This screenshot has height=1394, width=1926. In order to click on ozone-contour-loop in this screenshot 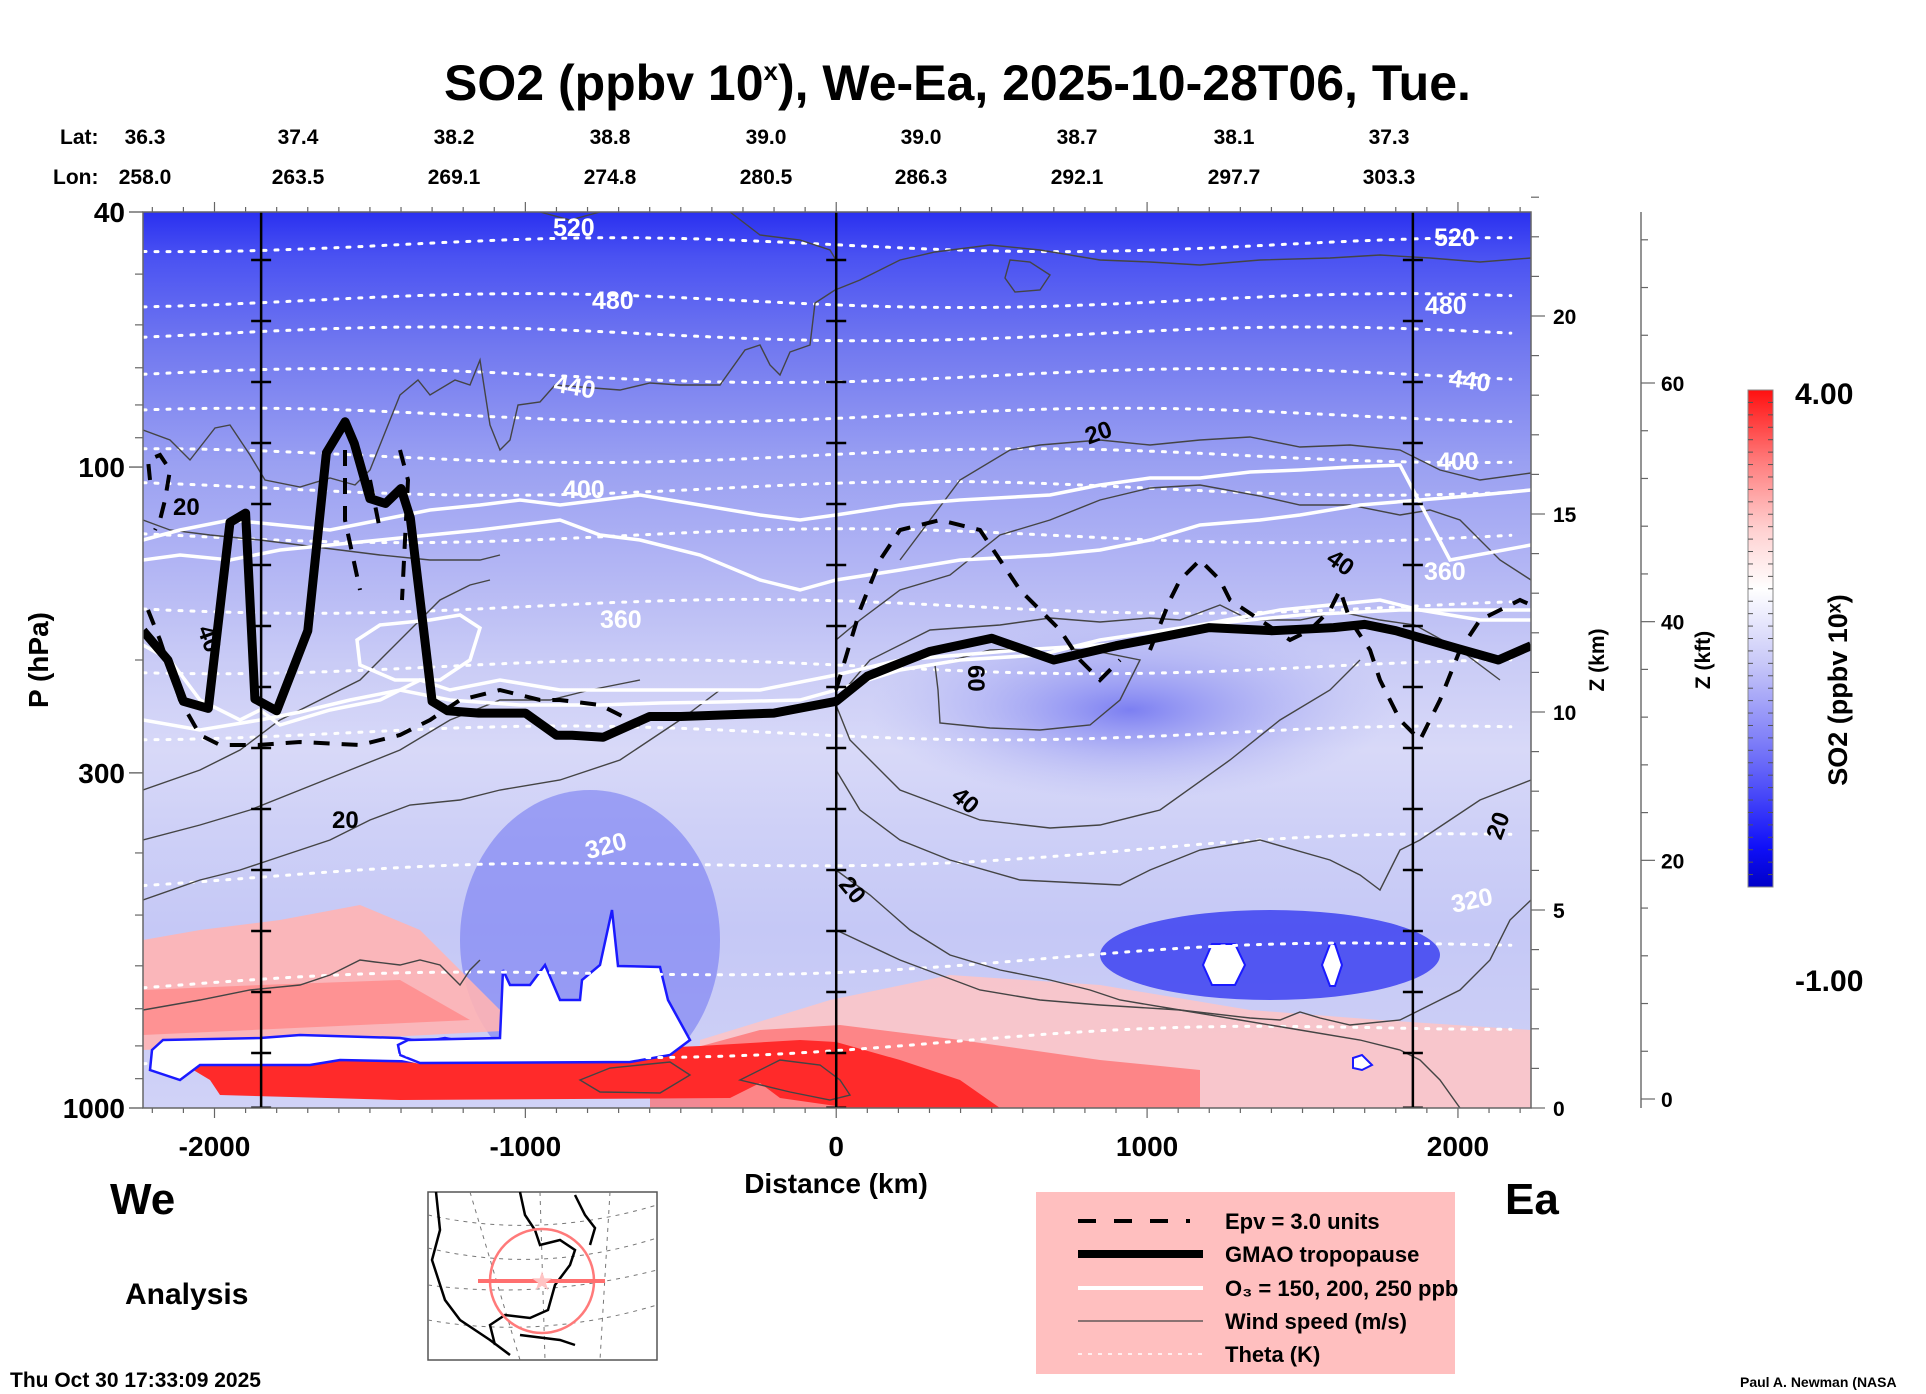, I will do `click(419, 647)`.